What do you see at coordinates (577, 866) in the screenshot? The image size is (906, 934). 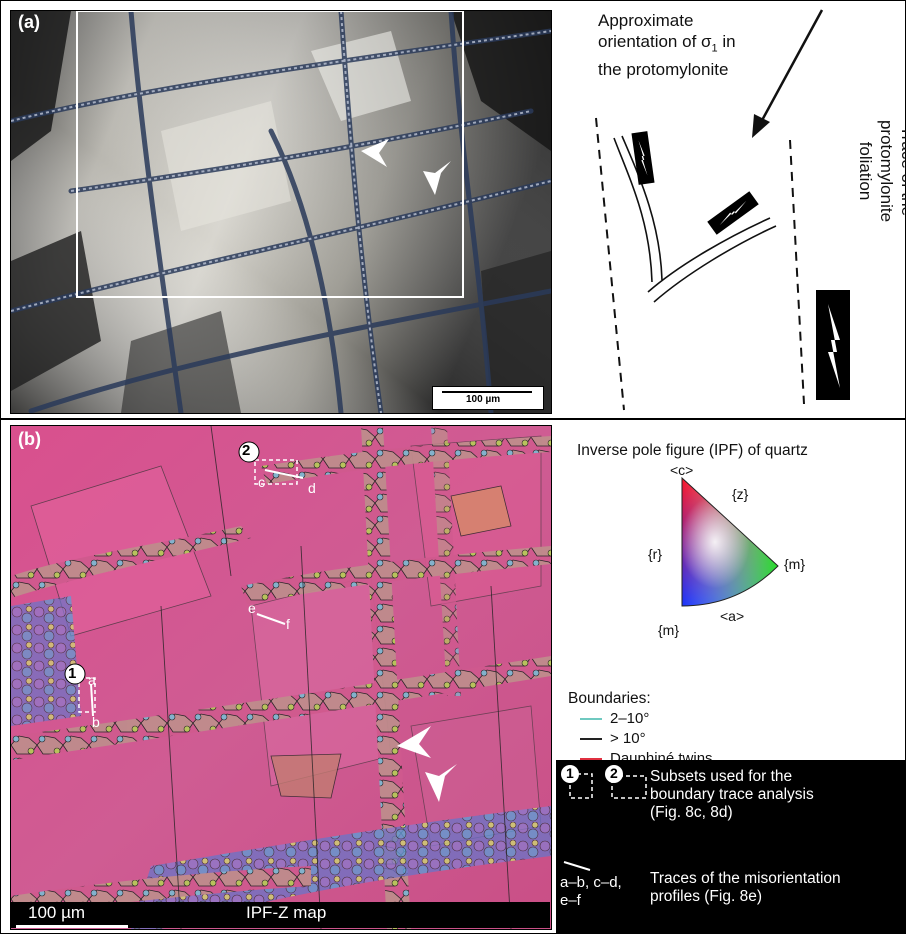 I see `legend-profile-symbol` at bounding box center [577, 866].